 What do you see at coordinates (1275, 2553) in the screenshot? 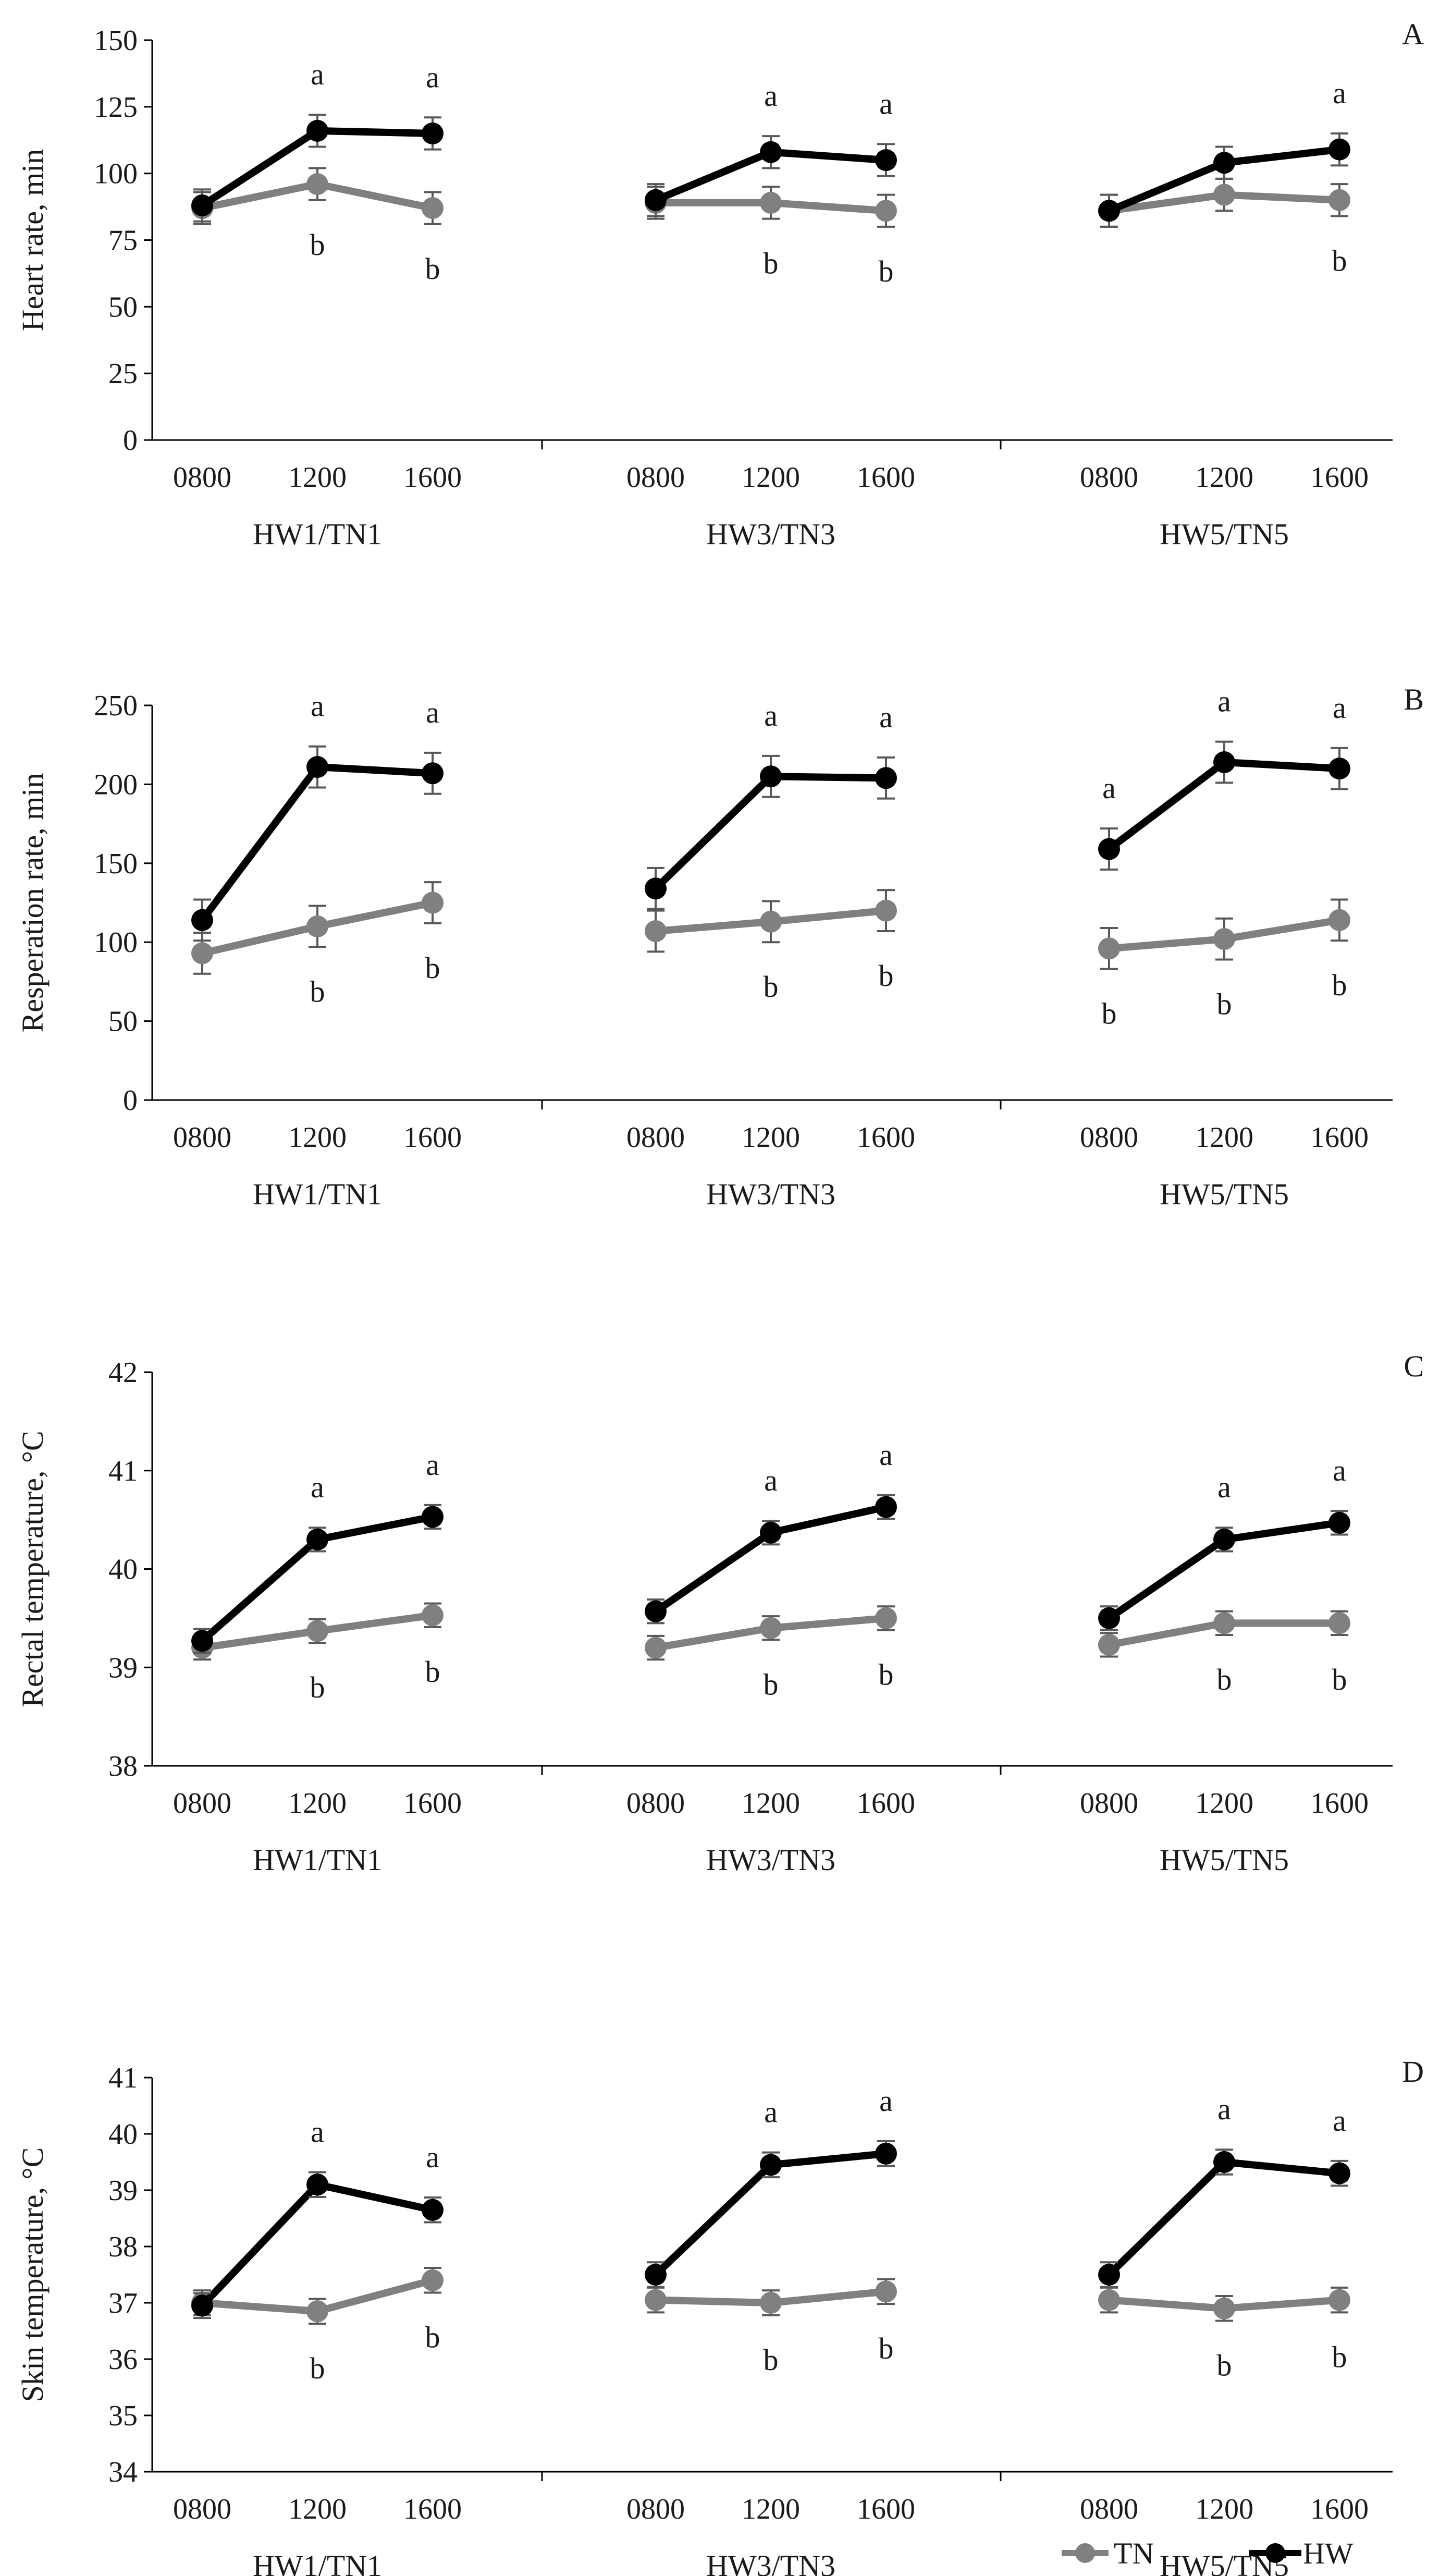
I see `legend-hw-marker` at bounding box center [1275, 2553].